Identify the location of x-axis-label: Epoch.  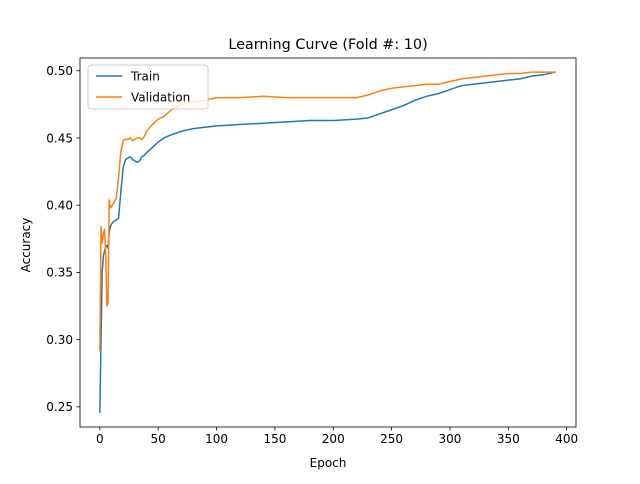
(328, 463).